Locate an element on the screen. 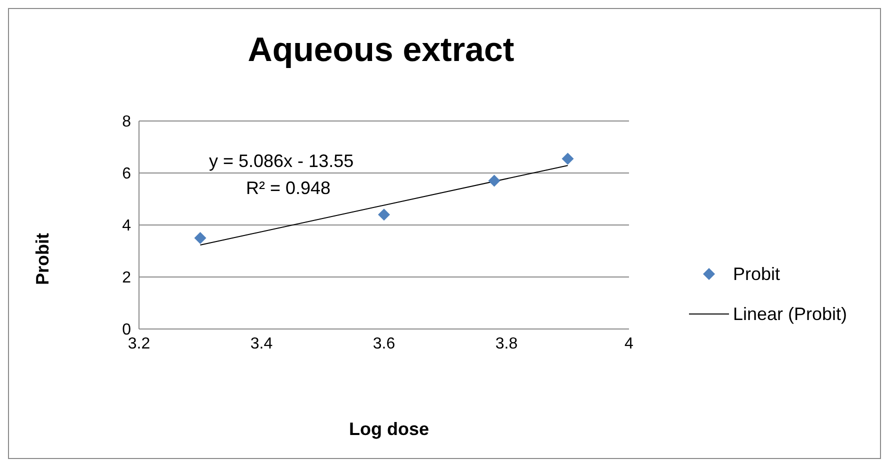 The width and height of the screenshot is (889, 467). y-tick-label: 4 is located at coordinates (127, 226).